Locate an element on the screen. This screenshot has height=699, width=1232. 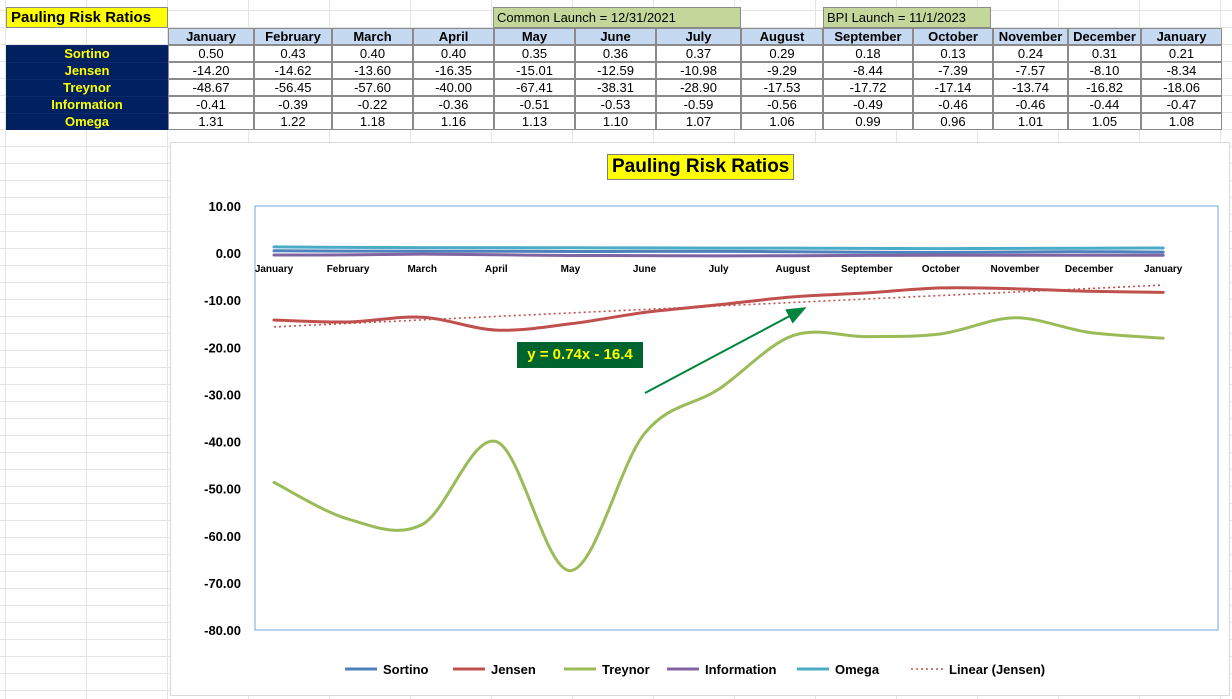
cell-information-3: -0.36 is located at coordinates (453, 104).